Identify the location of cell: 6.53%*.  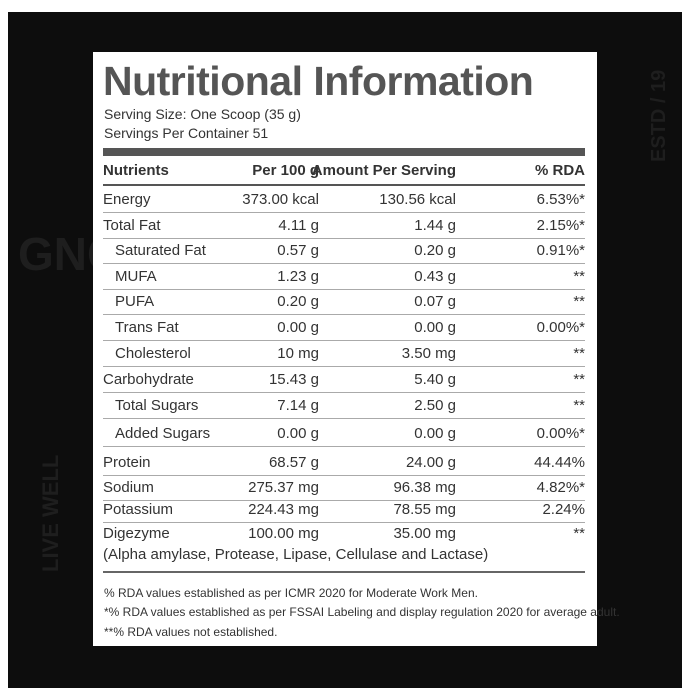
(560, 199).